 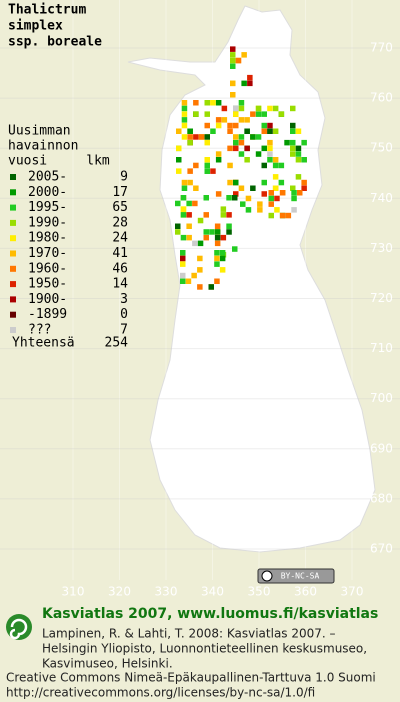 I want to click on legend-label: 2005-, so click(x=47, y=177).